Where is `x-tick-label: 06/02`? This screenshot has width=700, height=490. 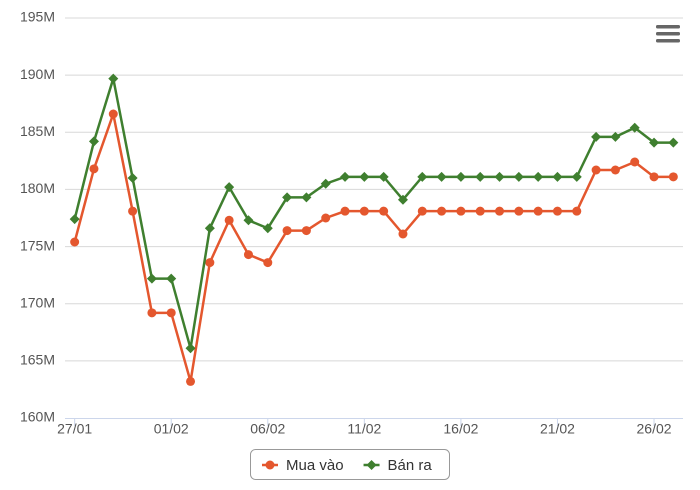 x-tick-label: 06/02 is located at coordinates (267, 429).